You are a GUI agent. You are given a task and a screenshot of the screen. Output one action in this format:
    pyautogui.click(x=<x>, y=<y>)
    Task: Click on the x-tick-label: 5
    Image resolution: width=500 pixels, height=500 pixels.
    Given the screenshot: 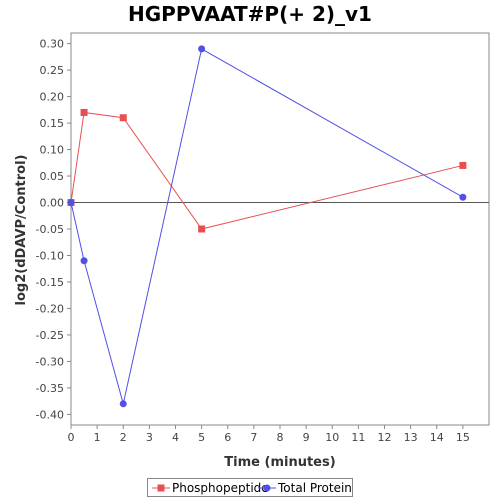 What is the action you would take?
    pyautogui.click(x=201, y=437)
    